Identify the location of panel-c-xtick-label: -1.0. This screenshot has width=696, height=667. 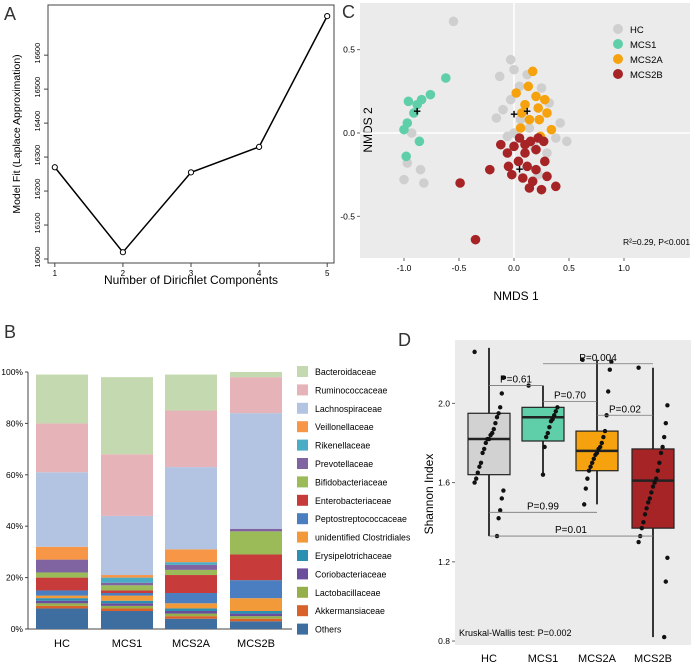
(404, 268).